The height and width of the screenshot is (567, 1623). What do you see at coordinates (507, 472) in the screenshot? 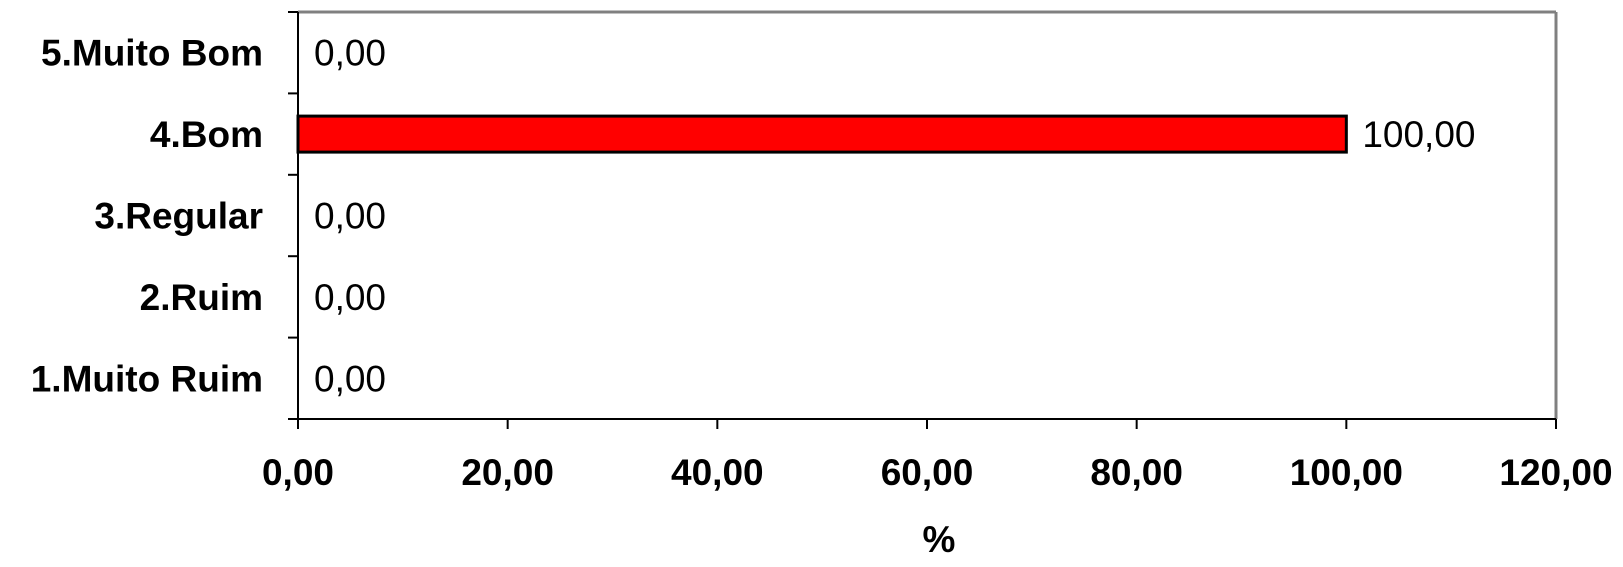
I see `x-tick-label: 20,00` at bounding box center [507, 472].